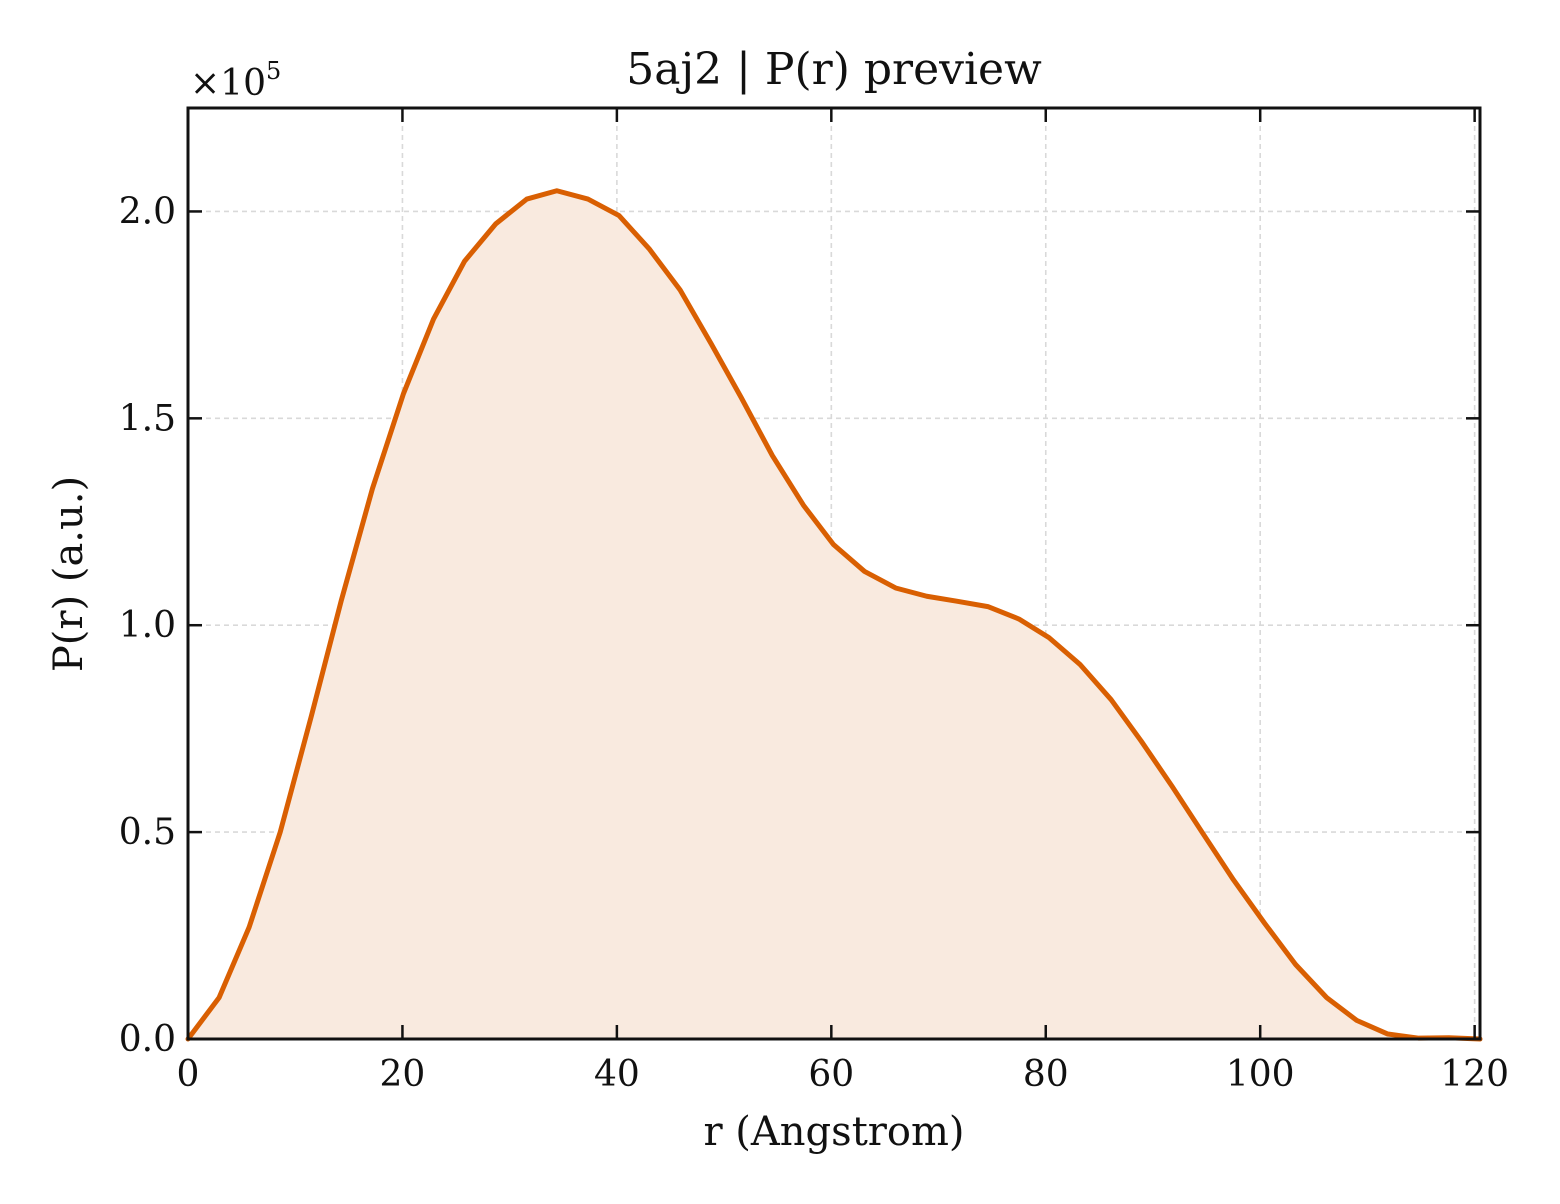 Image resolution: width=1560 pixels, height=1204 pixels. I want to click on y-tick-label-1.5: 1.5, so click(147, 418).